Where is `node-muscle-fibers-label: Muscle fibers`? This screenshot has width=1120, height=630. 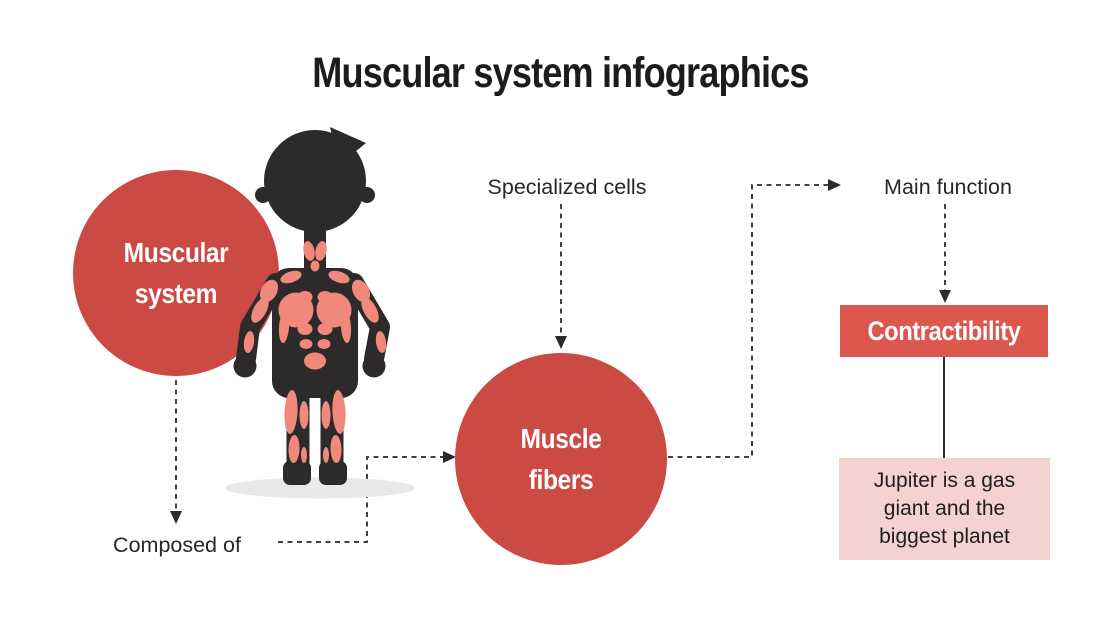 node-muscle-fibers-label: Muscle fibers is located at coordinates (561, 459).